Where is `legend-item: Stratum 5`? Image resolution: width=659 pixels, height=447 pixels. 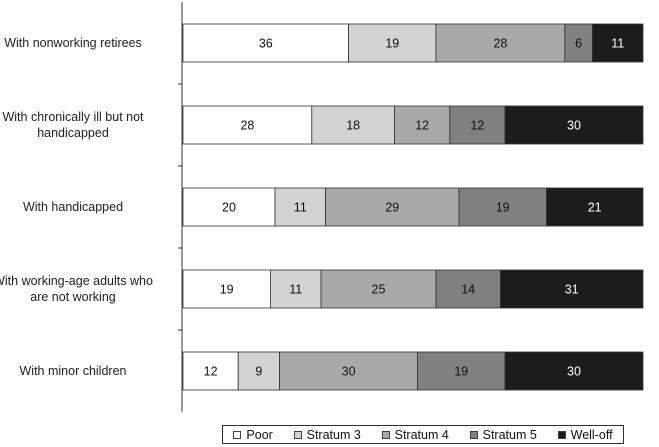
legend-item: Stratum 5 is located at coordinates (503, 434).